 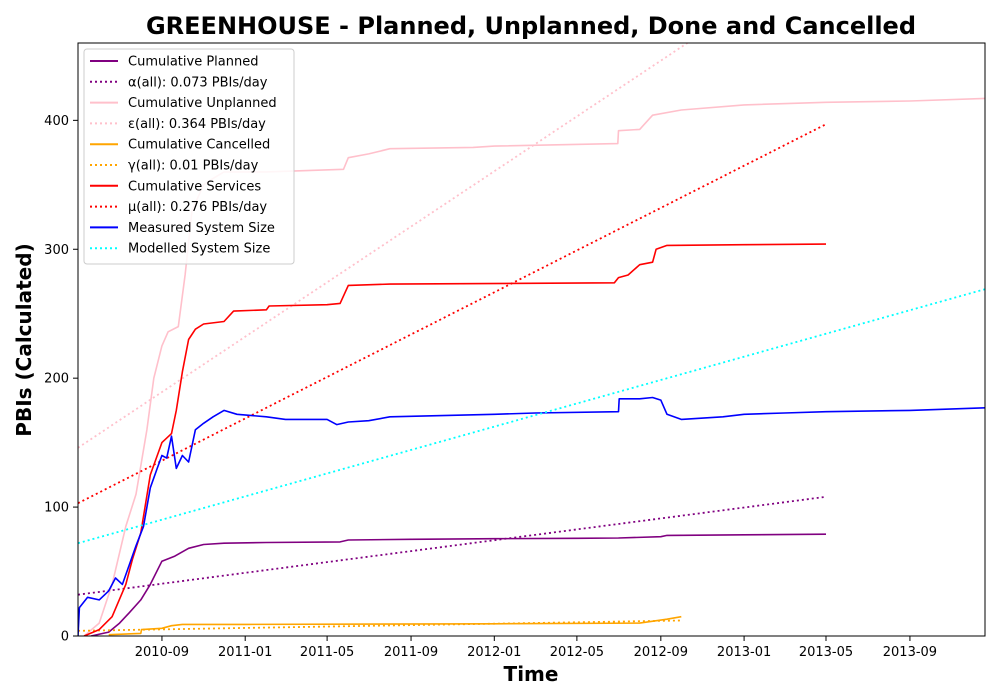 What do you see at coordinates (577, 652) in the screenshot?
I see `x-tick-label: 2012-05` at bounding box center [577, 652].